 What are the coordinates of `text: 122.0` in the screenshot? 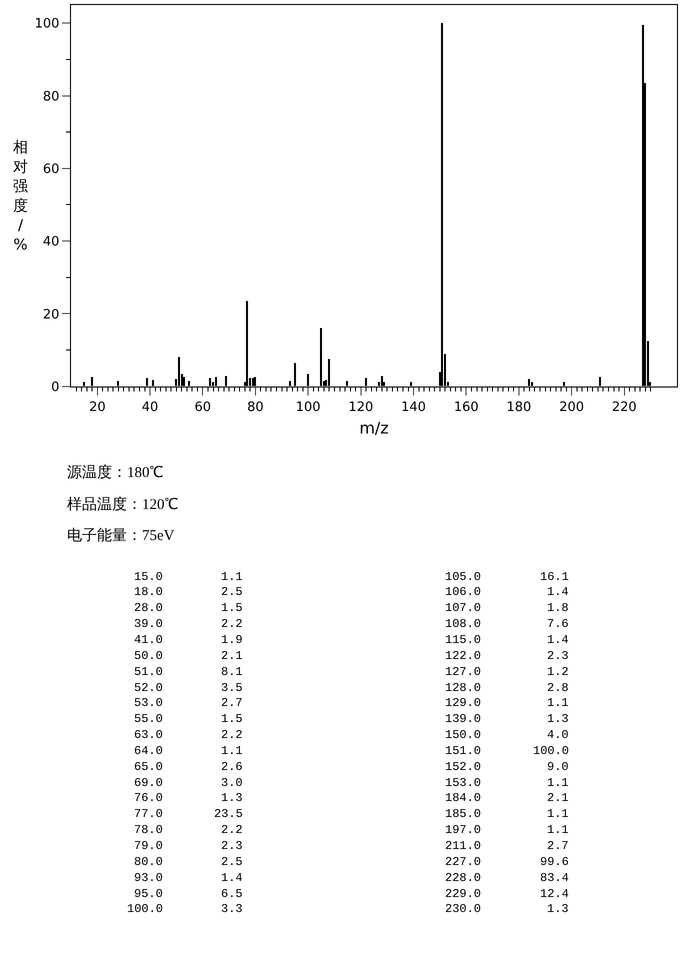 It's located at (463, 656).